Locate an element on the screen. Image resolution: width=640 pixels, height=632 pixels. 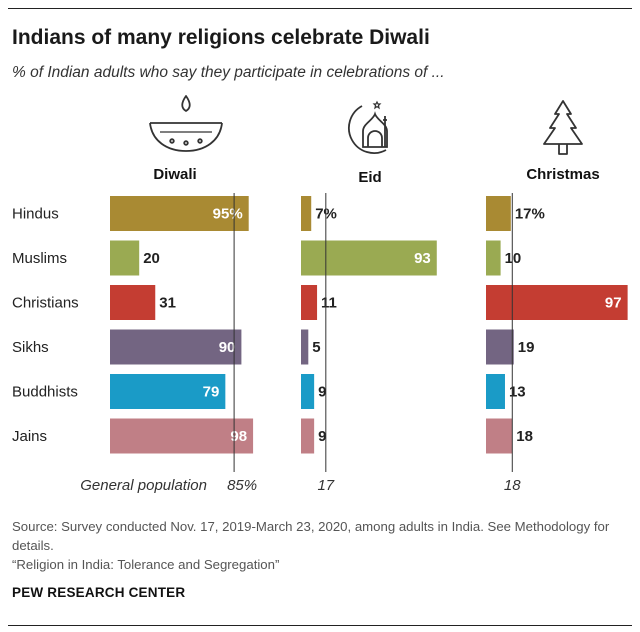
panel-label-eid: Eid is located at coordinates (369, 177).